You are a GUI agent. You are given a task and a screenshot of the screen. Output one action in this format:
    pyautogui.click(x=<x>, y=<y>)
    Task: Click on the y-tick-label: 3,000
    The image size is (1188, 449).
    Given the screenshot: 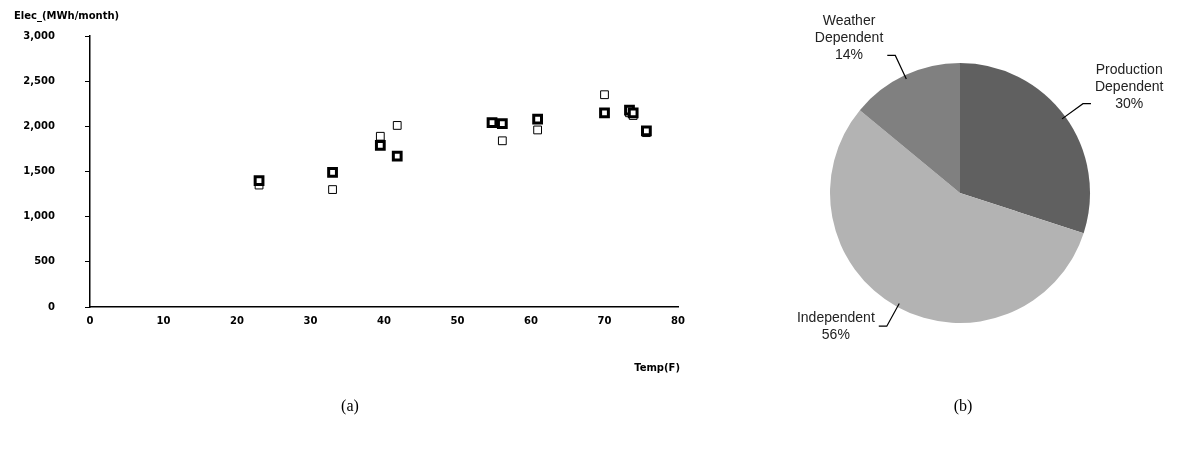 What is the action you would take?
    pyautogui.click(x=39, y=35)
    